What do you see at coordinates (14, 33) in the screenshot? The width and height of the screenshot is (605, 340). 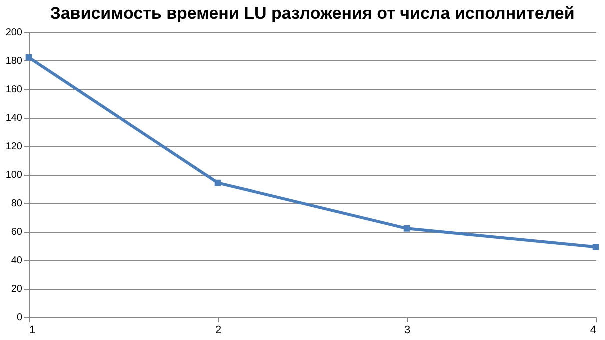 I see `y-tick-label: 200` at bounding box center [14, 33].